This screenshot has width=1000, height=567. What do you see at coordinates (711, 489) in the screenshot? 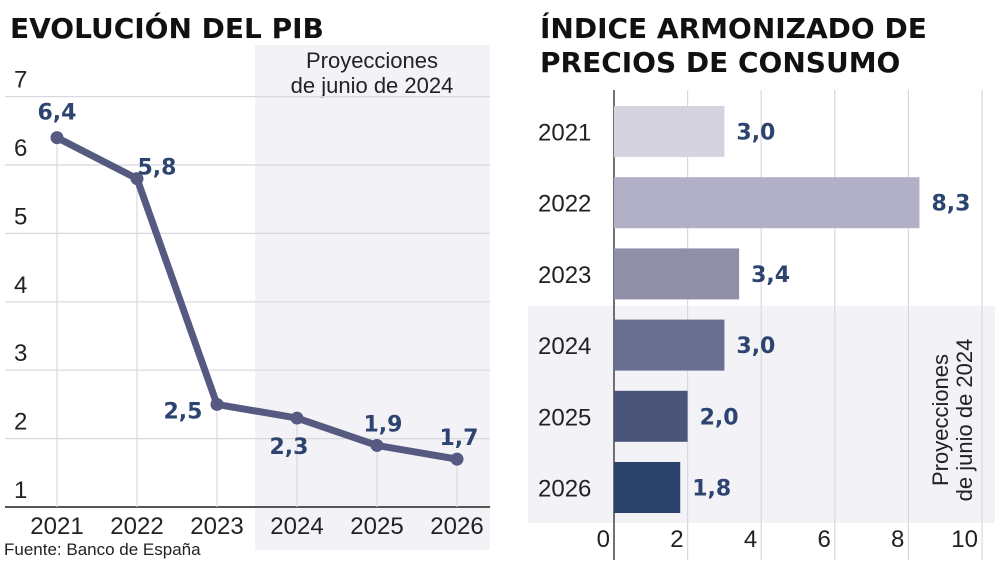
I see `data-label: 1,8` at bounding box center [711, 489].